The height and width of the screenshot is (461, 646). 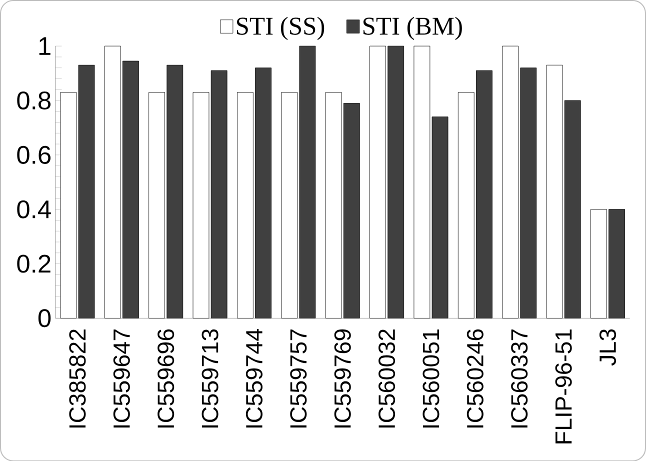 What do you see at coordinates (254, 378) in the screenshot?
I see `x-tick-label: IC559744` at bounding box center [254, 378].